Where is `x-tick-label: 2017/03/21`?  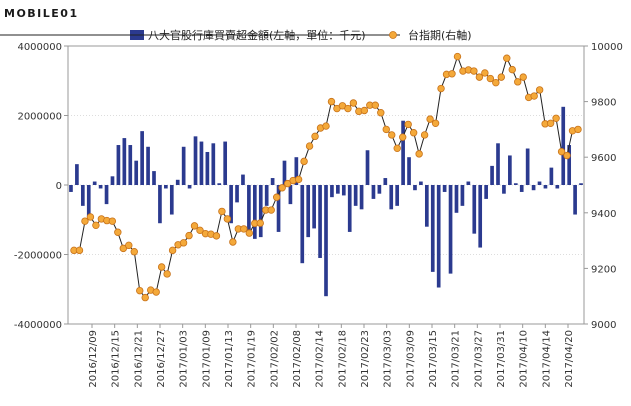 x-tick-label: 2017/03/21 is located at coordinates (456, 359).